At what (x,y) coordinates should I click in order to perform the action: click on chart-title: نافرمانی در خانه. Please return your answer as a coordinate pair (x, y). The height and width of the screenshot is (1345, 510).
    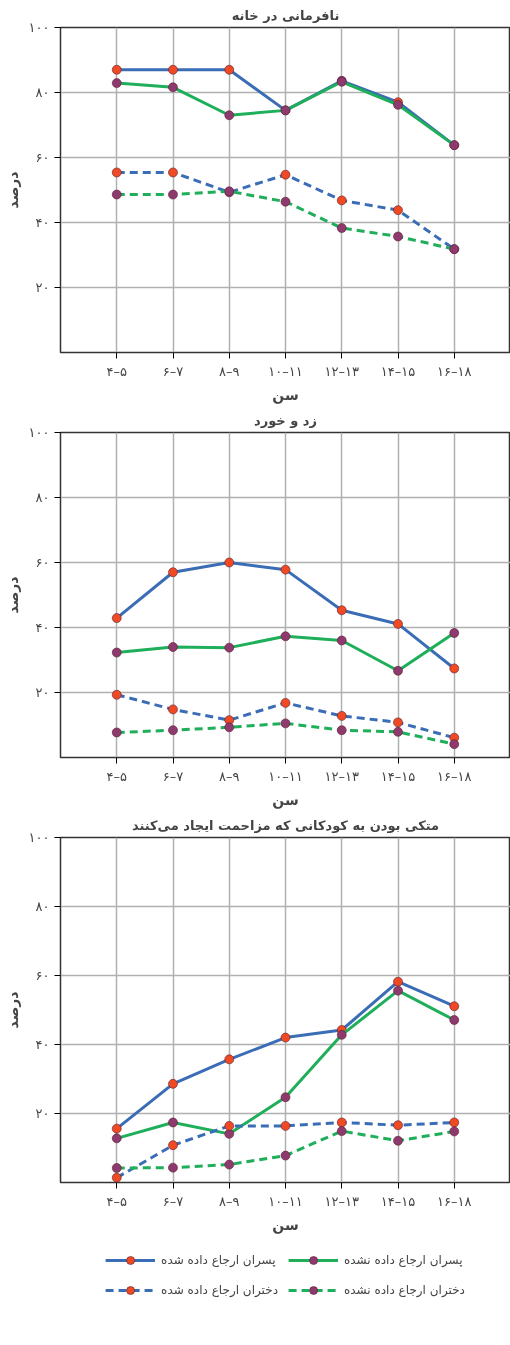
    Looking at the image, I should click on (285, 15).